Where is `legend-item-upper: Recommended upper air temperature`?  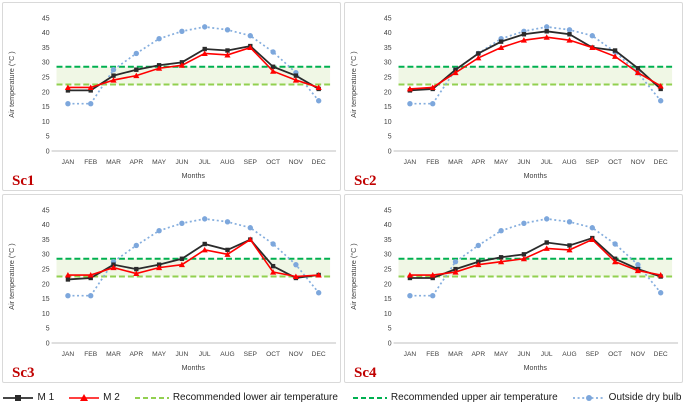
legend-item-upper: Recommended upper air temperature is located at coordinates (455, 397).